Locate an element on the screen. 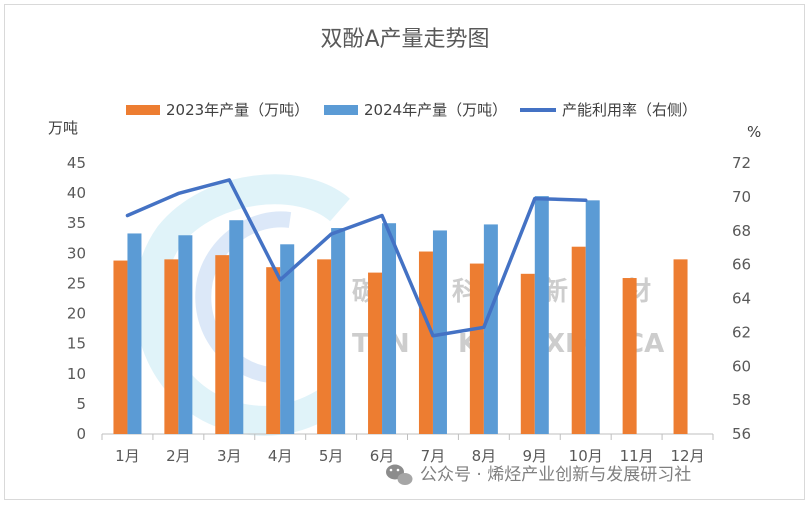 Image resolution: width=811 pixels, height=506 pixels. y-right-tick-label: 56 is located at coordinates (741, 434).